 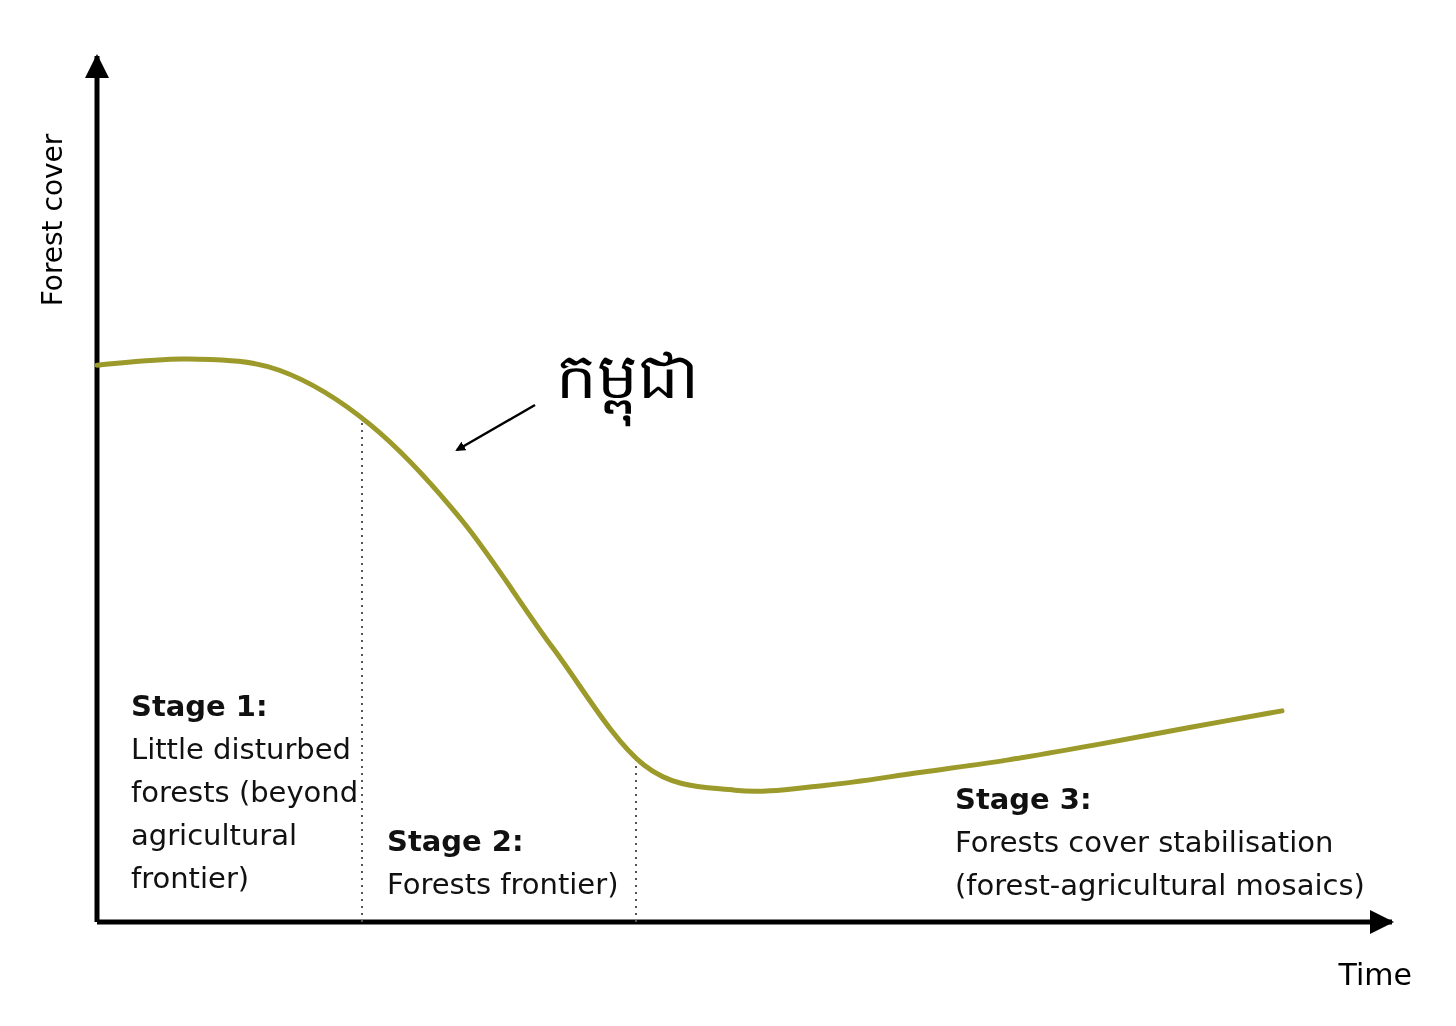 What do you see at coordinates (503, 862) in the screenshot?
I see `annotation: Stage 2: Forests frontier)` at bounding box center [503, 862].